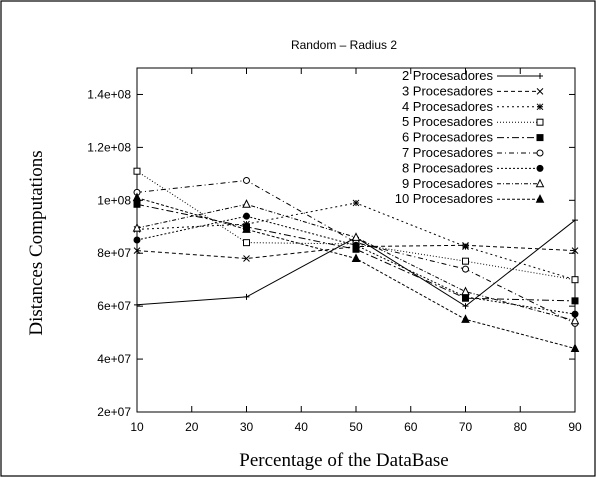  I want to click on legend-item: 6 Procesadores, so click(473, 137).